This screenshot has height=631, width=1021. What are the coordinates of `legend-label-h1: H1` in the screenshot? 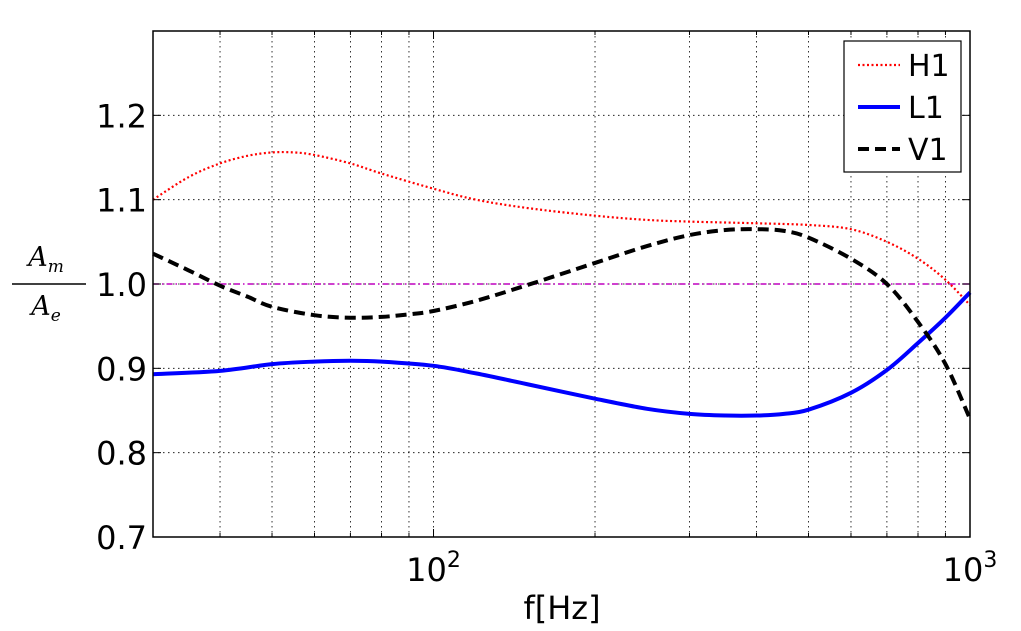 It's located at (929, 66).